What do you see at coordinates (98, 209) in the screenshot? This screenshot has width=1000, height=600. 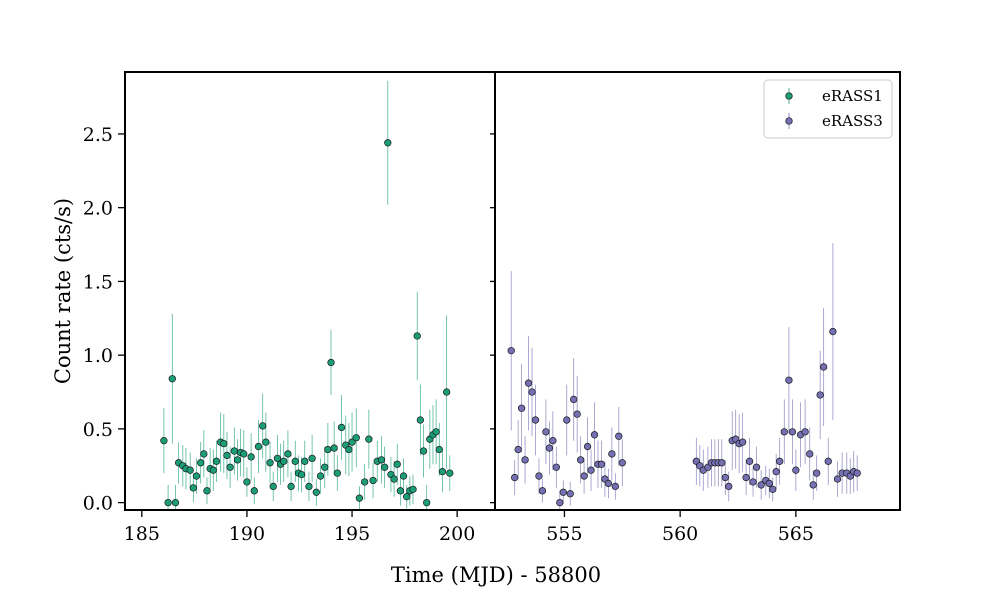 I see `y-tick-label: 2.0` at bounding box center [98, 209].